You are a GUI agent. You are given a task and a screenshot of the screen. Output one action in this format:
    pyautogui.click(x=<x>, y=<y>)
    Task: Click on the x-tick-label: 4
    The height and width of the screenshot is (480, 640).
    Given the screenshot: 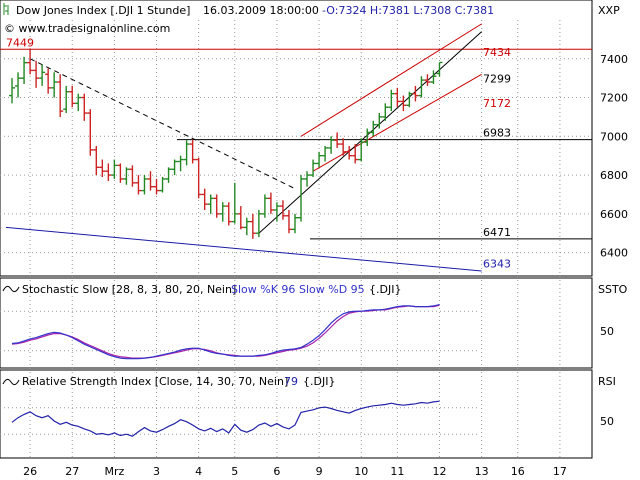 What is the action you would take?
    pyautogui.click(x=198, y=471)
    